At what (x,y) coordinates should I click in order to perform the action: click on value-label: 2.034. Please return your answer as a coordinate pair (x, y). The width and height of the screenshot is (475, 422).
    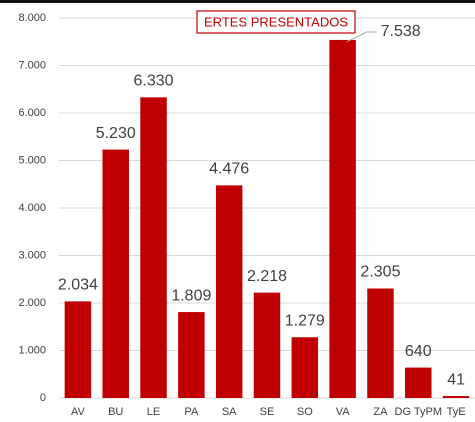
    Looking at the image, I should click on (78, 285).